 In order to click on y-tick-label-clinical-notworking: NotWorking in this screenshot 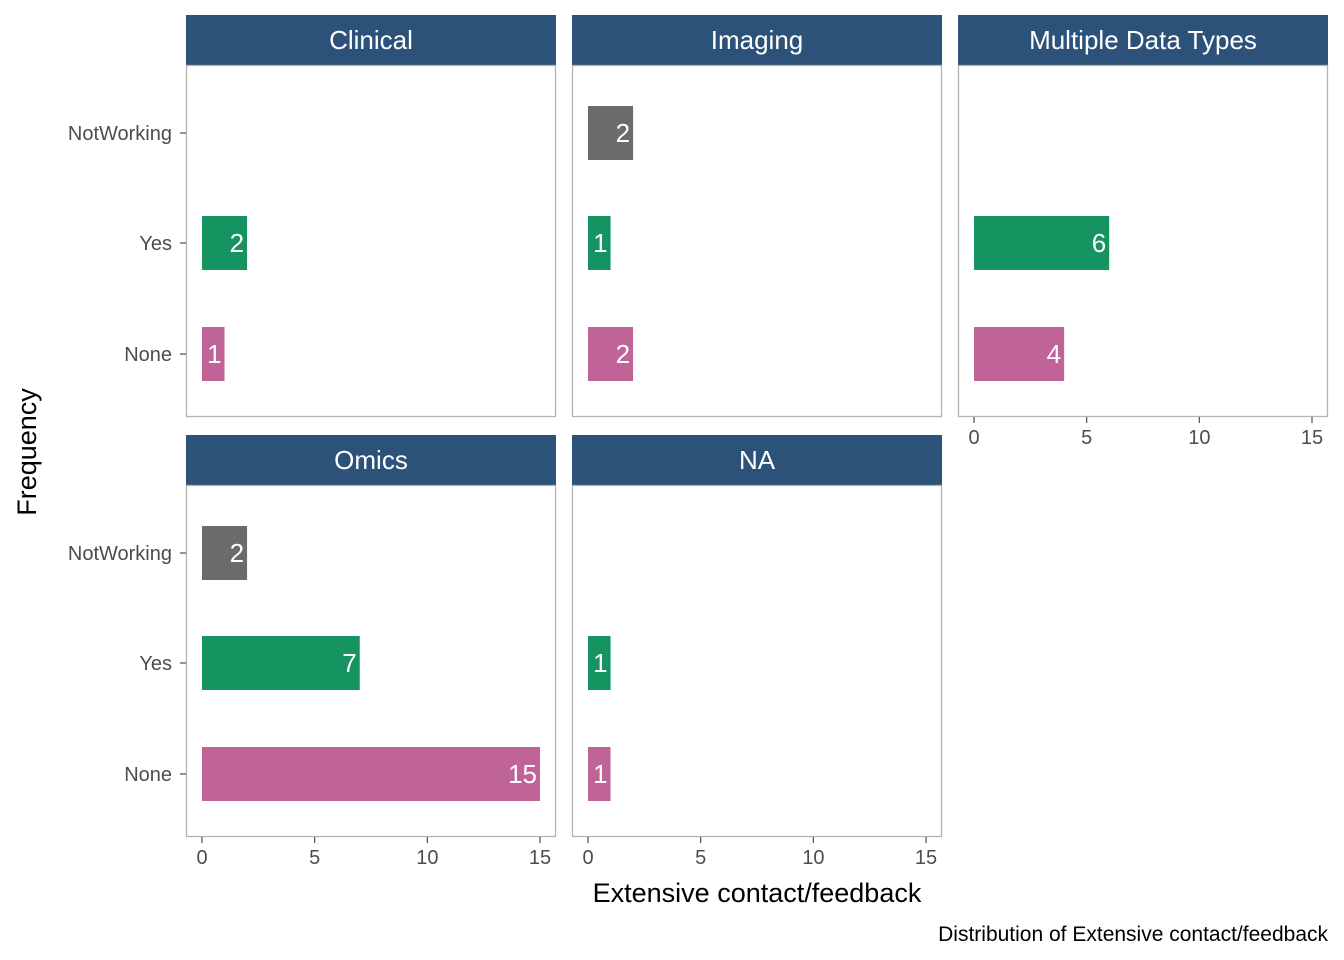, I will do `click(120, 134)`.